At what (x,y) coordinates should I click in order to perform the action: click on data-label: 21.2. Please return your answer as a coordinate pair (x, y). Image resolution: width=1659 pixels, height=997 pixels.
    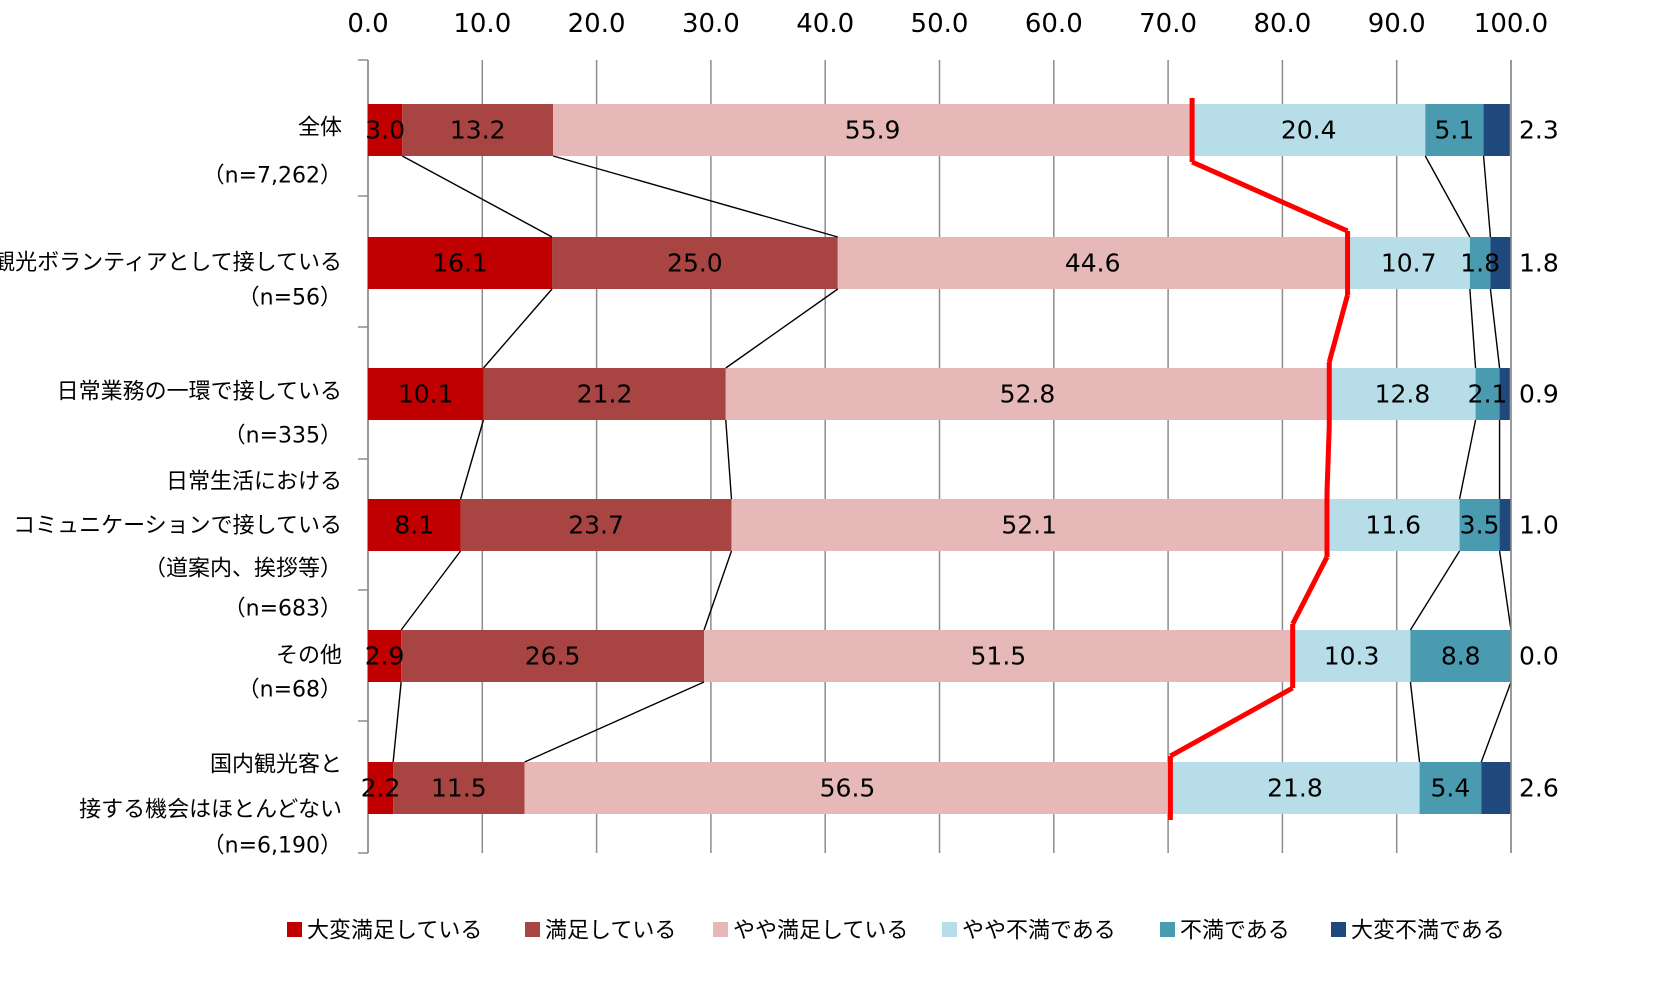
    Looking at the image, I should click on (605, 394).